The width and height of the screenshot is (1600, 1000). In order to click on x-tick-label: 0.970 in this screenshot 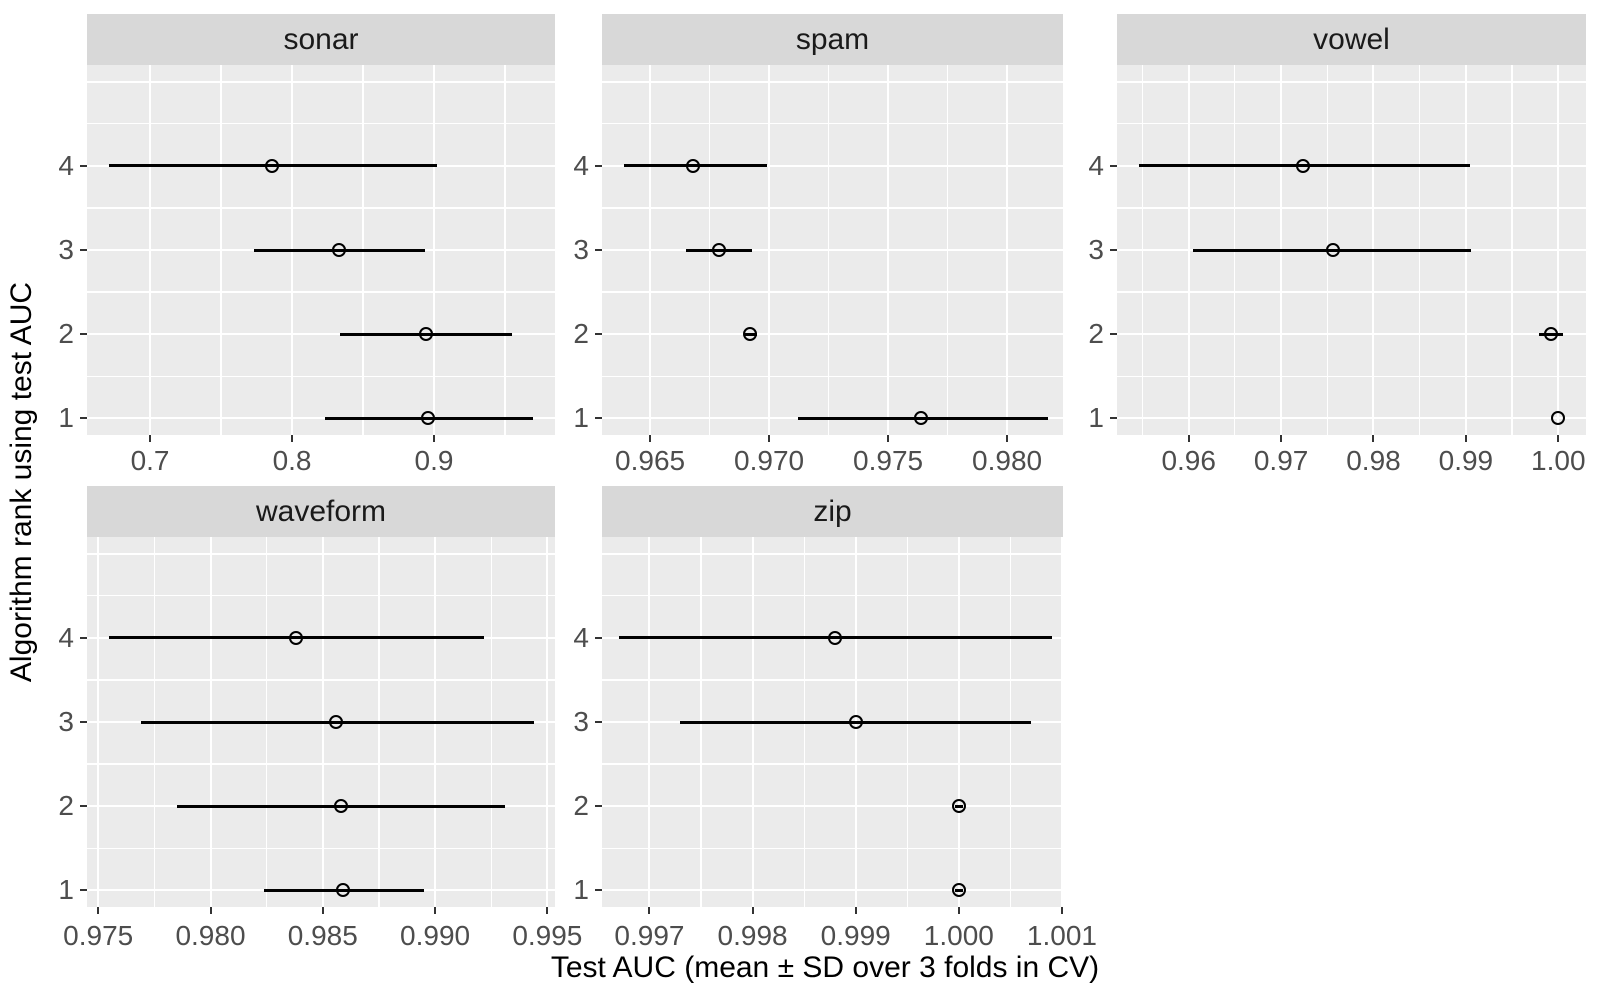, I will do `click(769, 460)`.